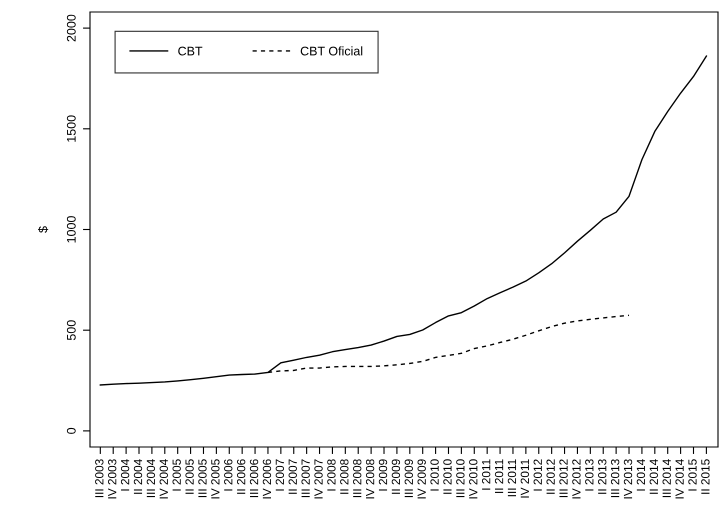 The width and height of the screenshot is (721, 513). Describe the element at coordinates (448, 344) in the screenshot. I see `line-series` at that location.